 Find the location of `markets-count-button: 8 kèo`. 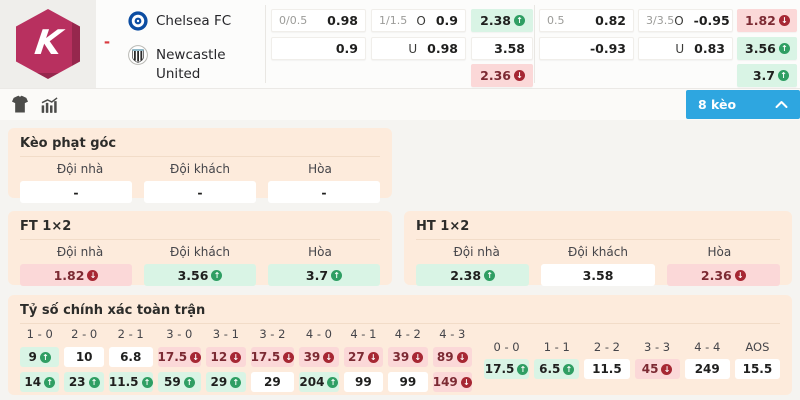

markets-count-button: 8 kèo is located at coordinates (743, 104).